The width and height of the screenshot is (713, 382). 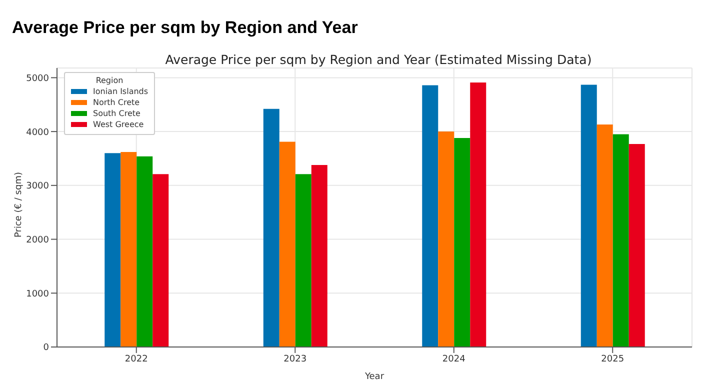 What do you see at coordinates (116, 102) in the screenshot?
I see `legend-label: North Crete` at bounding box center [116, 102].